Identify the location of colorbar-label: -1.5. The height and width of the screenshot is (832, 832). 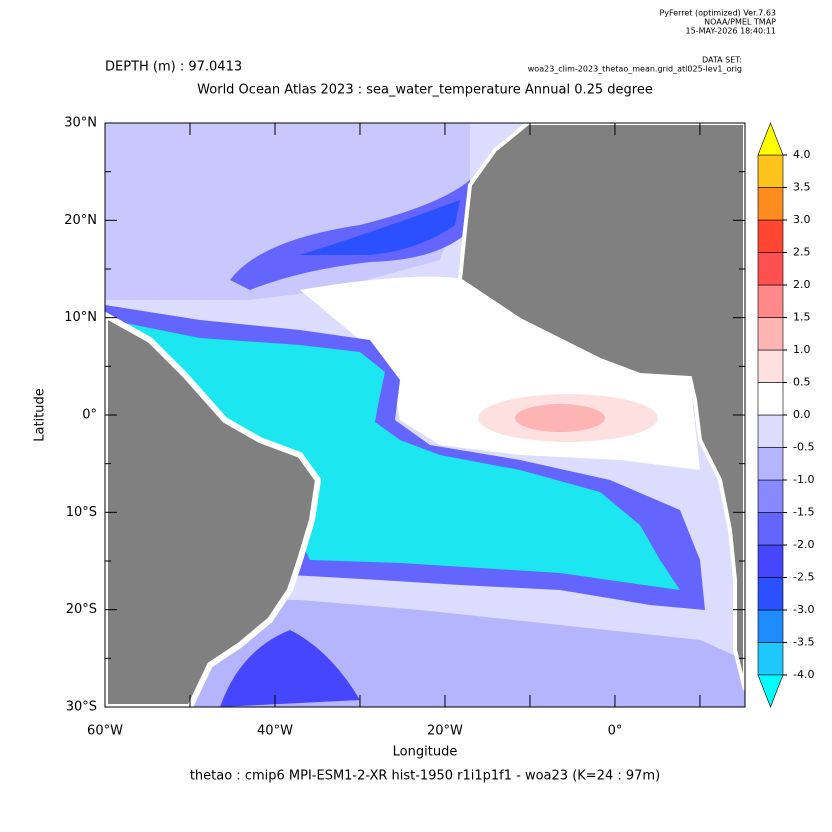
(803, 512).